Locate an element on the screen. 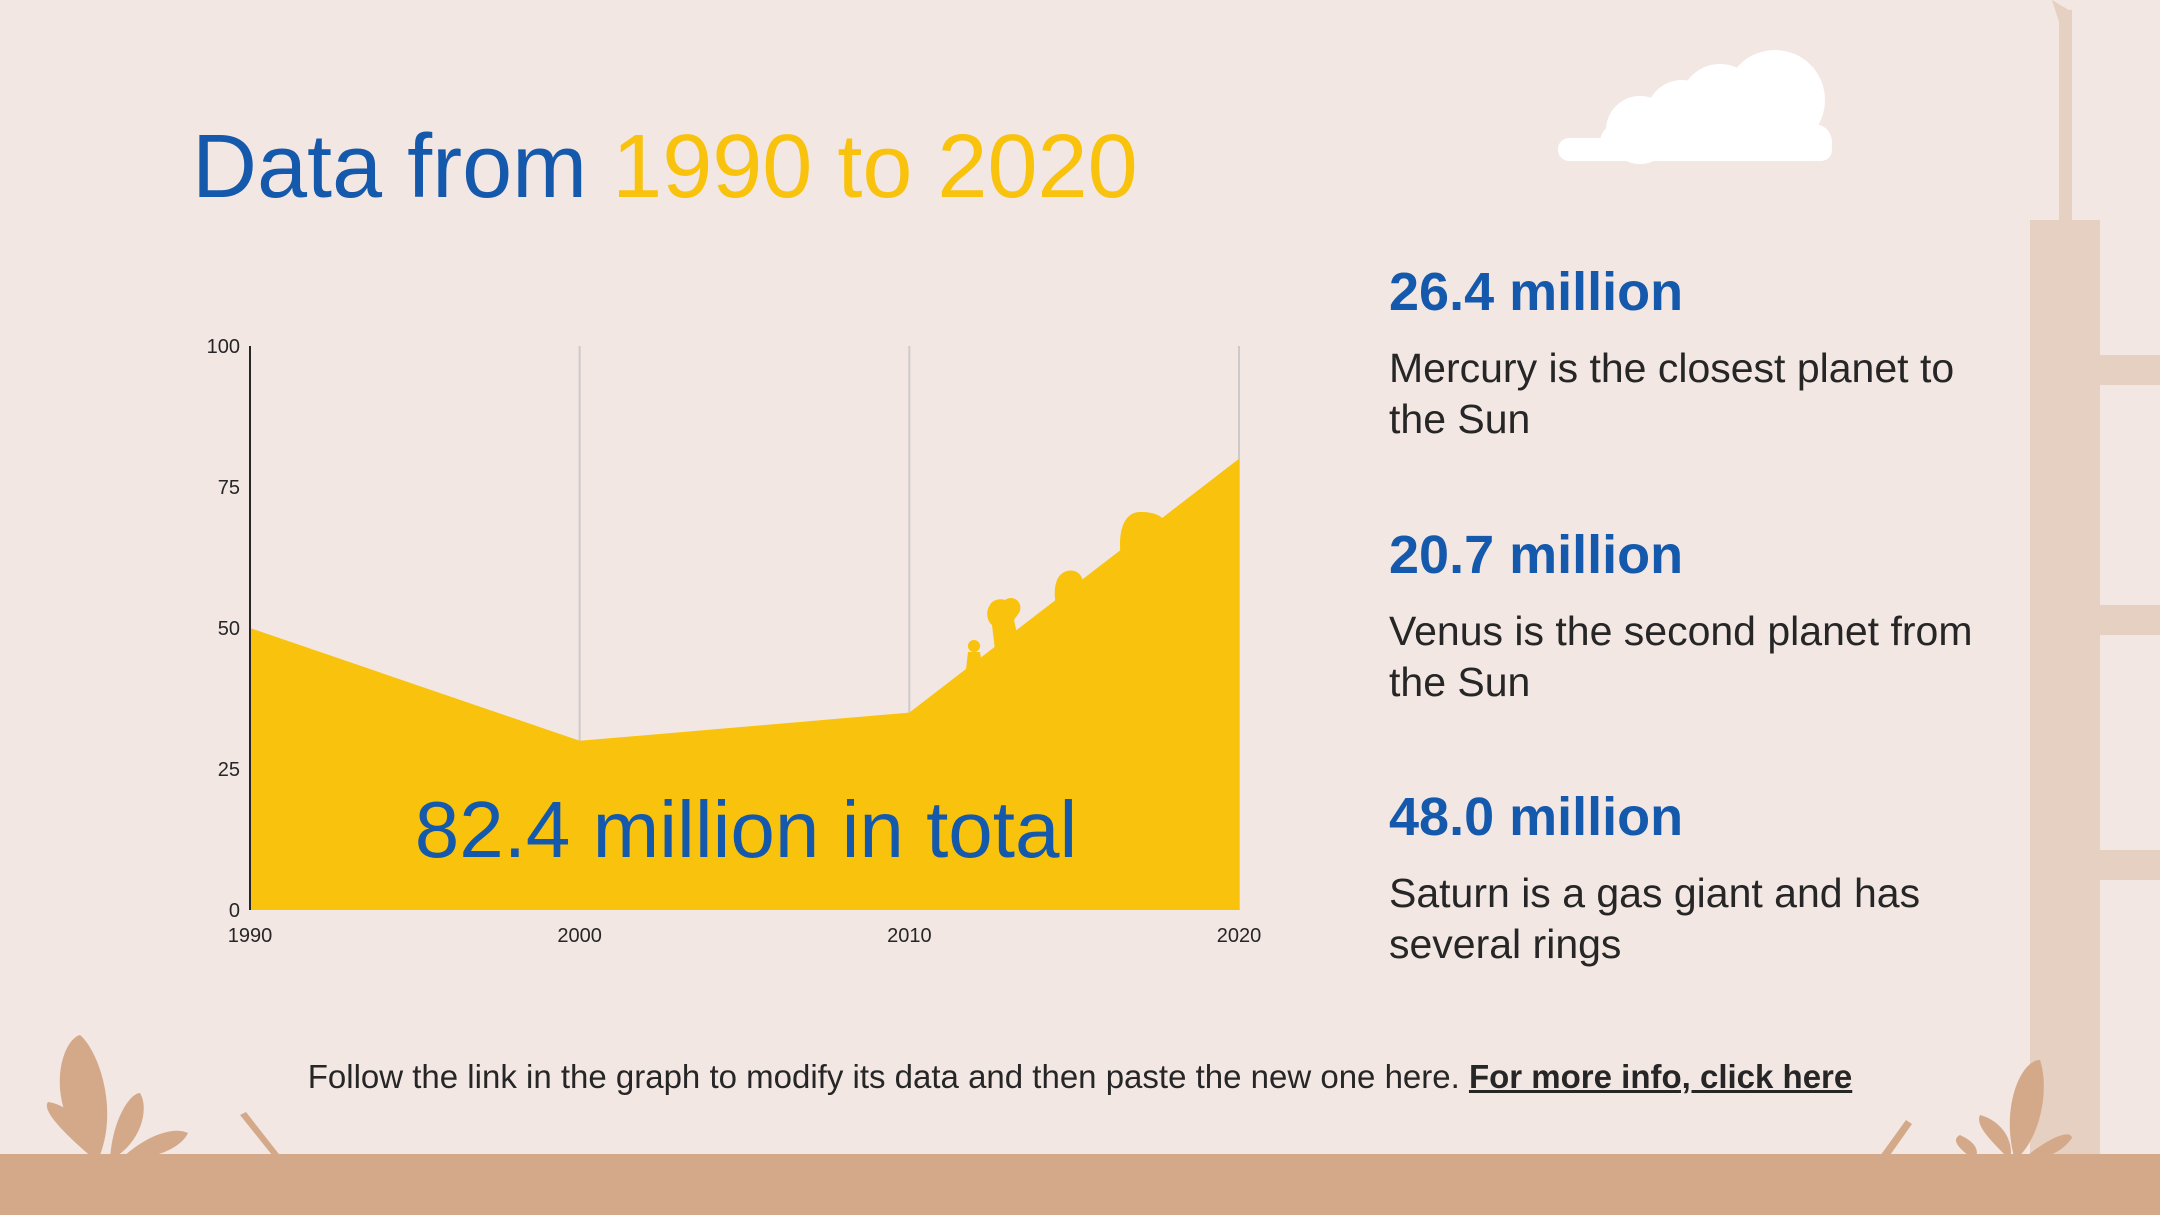  total-label: 82.4 million in total is located at coordinates (746, 829).